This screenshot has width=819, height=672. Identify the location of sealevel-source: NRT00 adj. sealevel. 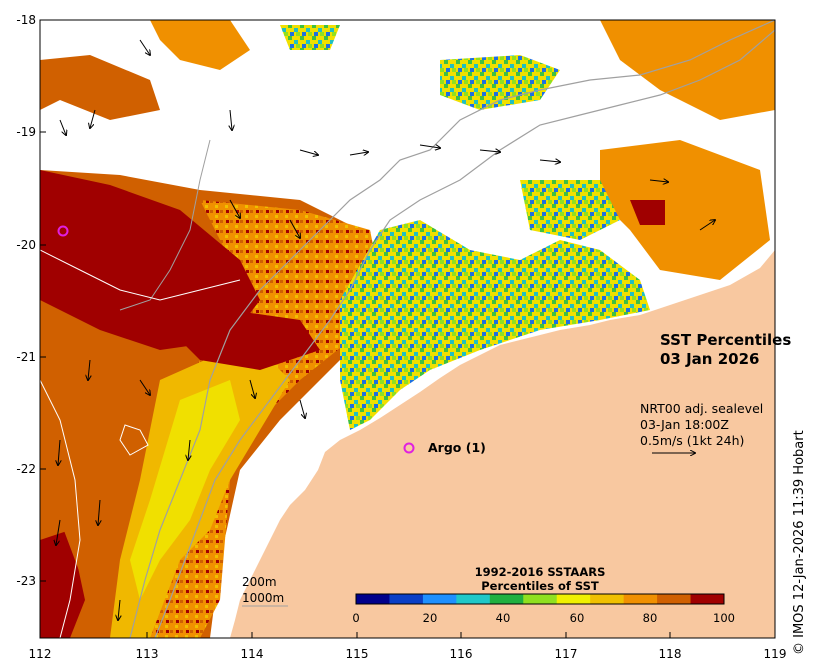
(701, 408).